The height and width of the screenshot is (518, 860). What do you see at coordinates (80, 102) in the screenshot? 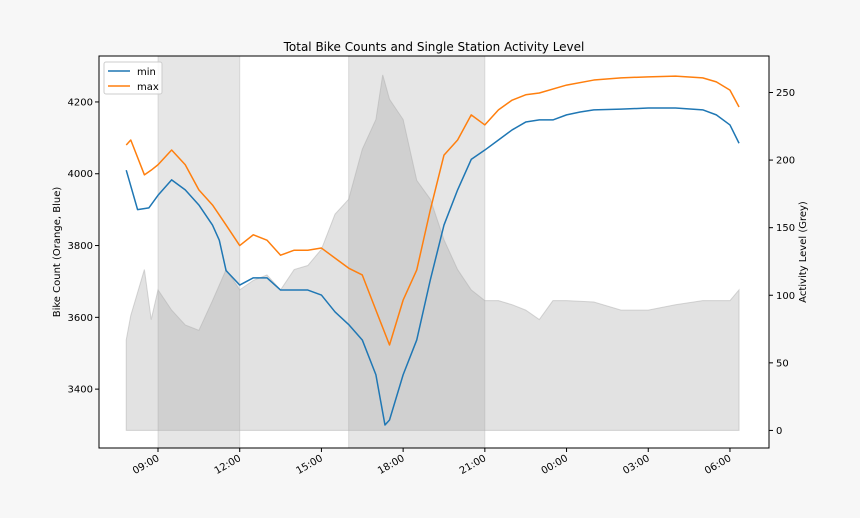
I see `y-tick-label: 4200` at bounding box center [80, 102].